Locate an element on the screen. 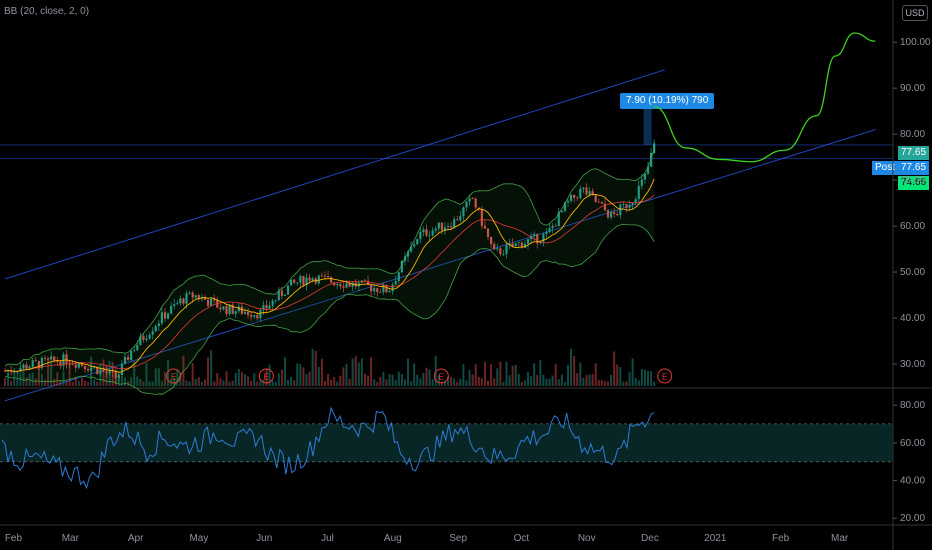 The image size is (932, 550). projection-line is located at coordinates (765, 97).